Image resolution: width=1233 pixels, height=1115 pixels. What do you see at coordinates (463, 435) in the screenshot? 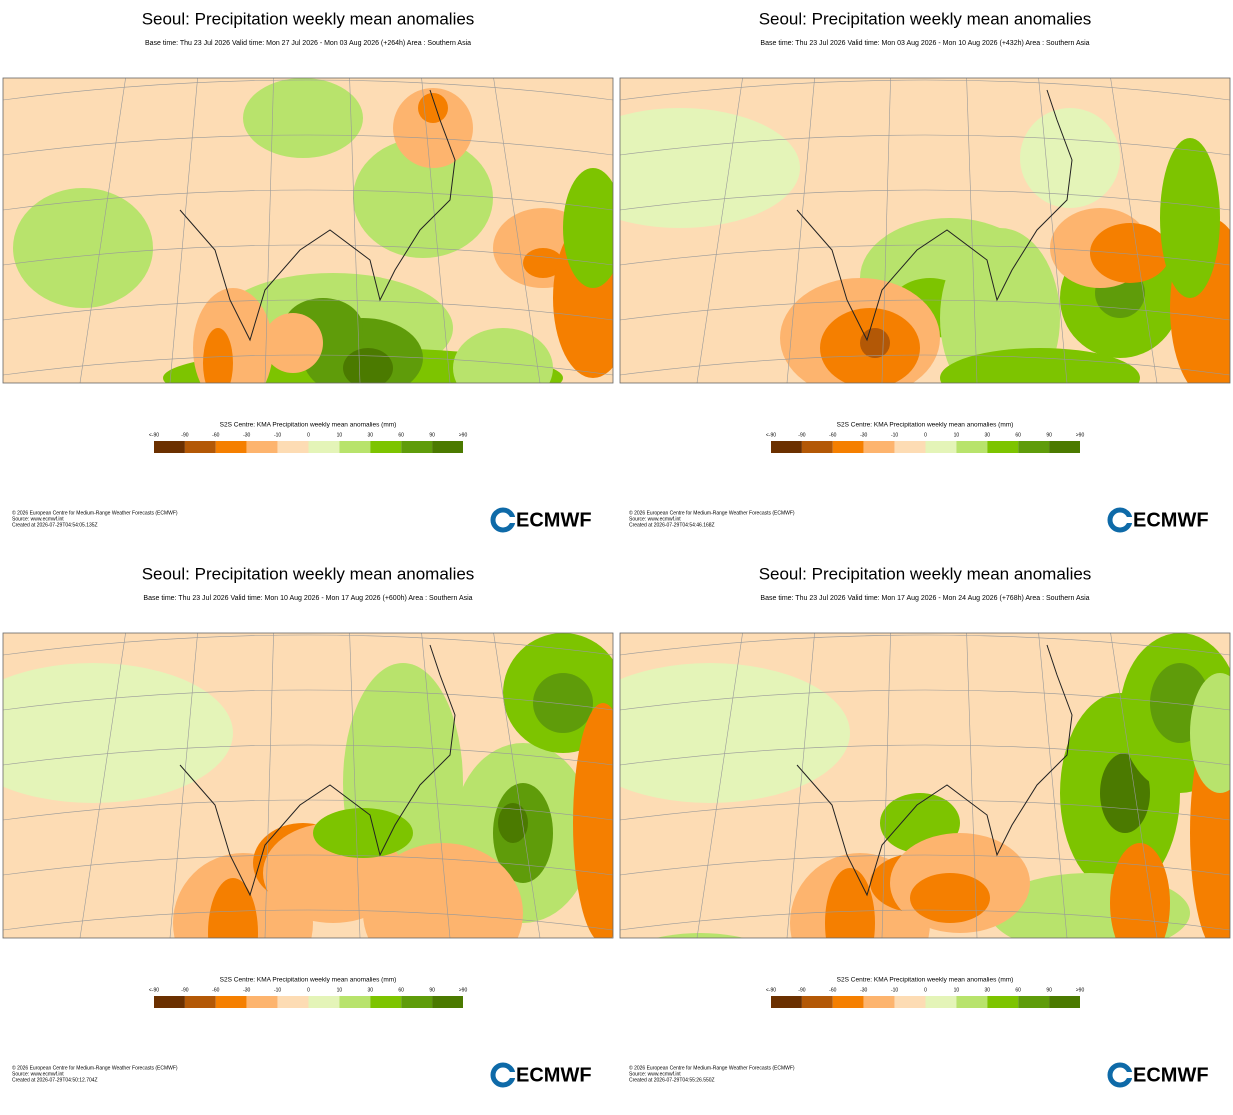
I see `colorbar-label: >90` at bounding box center [463, 435].